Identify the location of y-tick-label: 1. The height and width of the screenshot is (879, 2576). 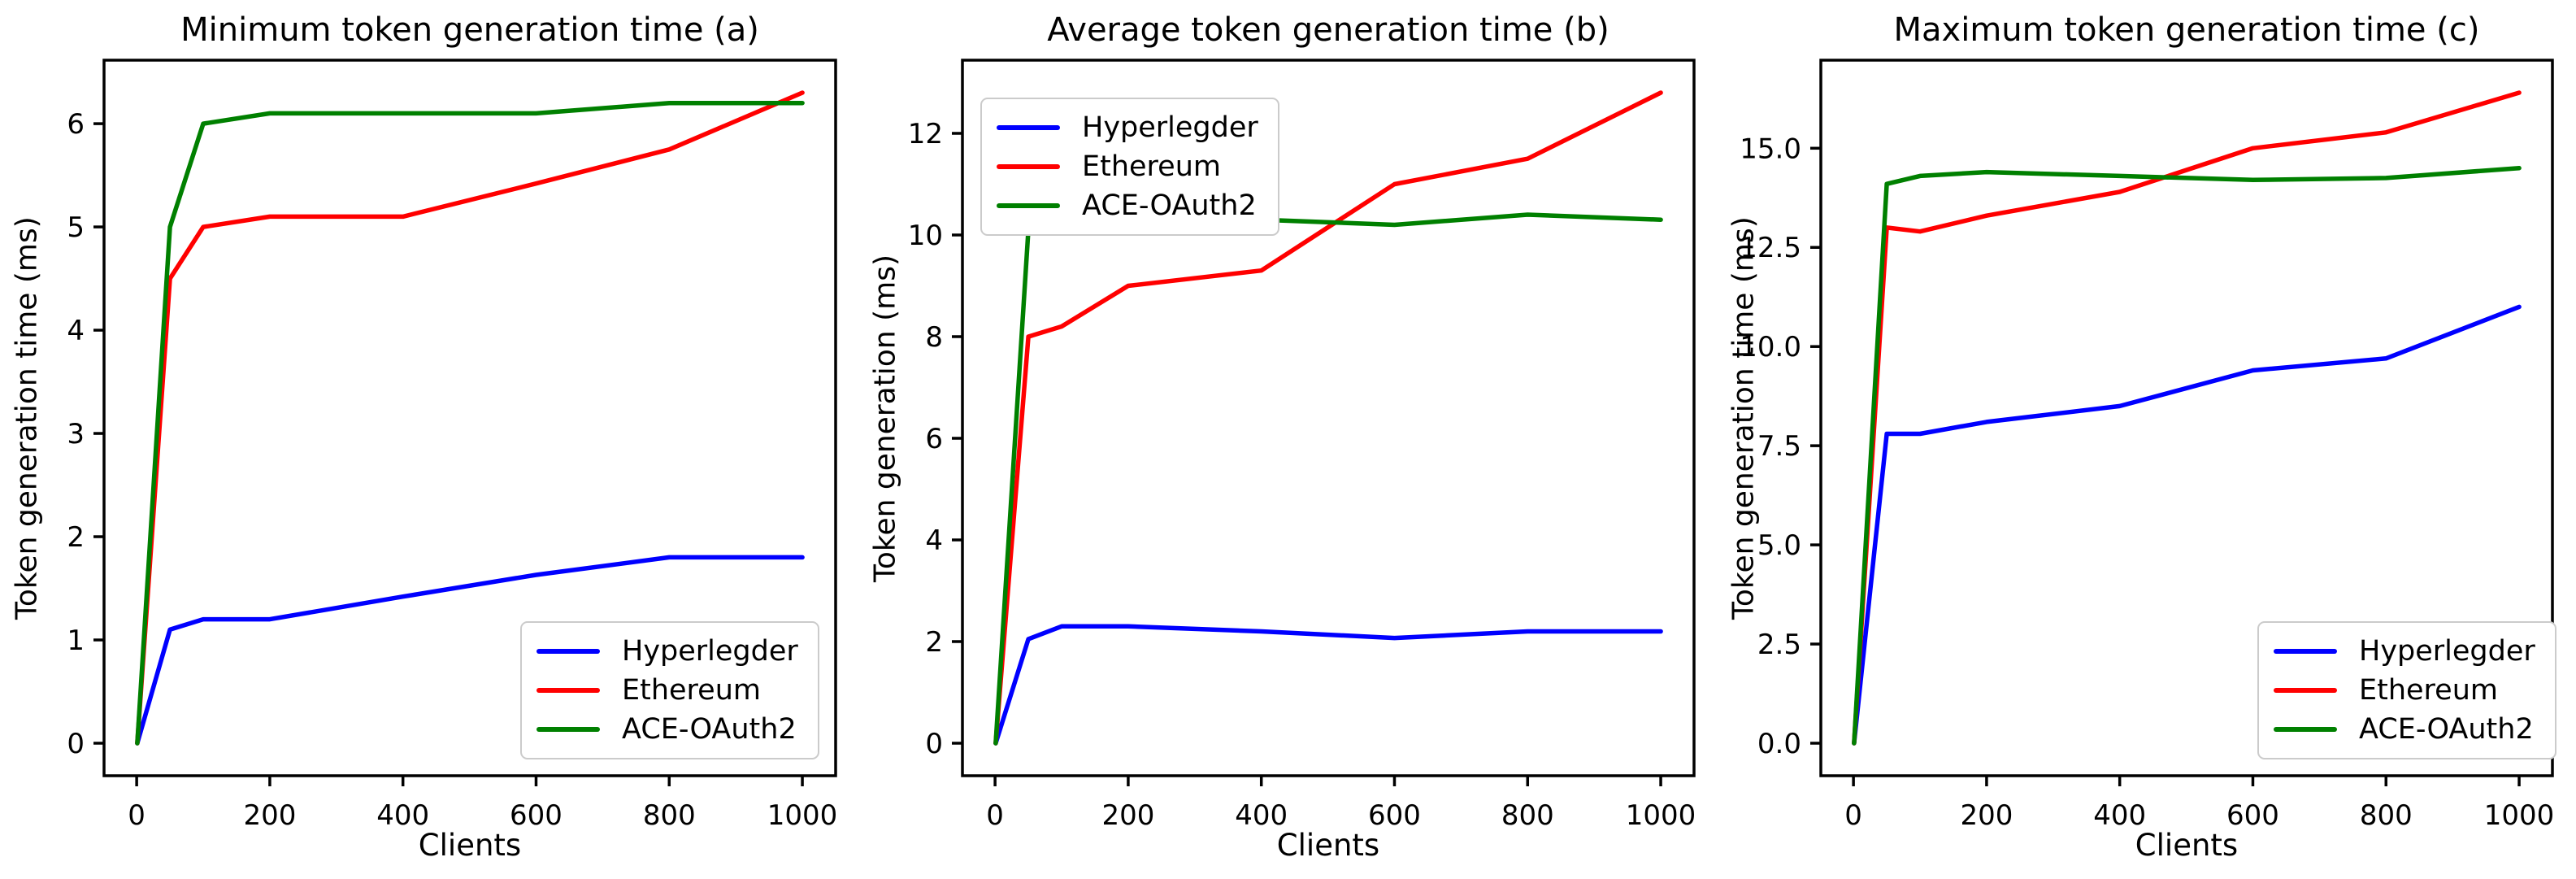
(76, 641).